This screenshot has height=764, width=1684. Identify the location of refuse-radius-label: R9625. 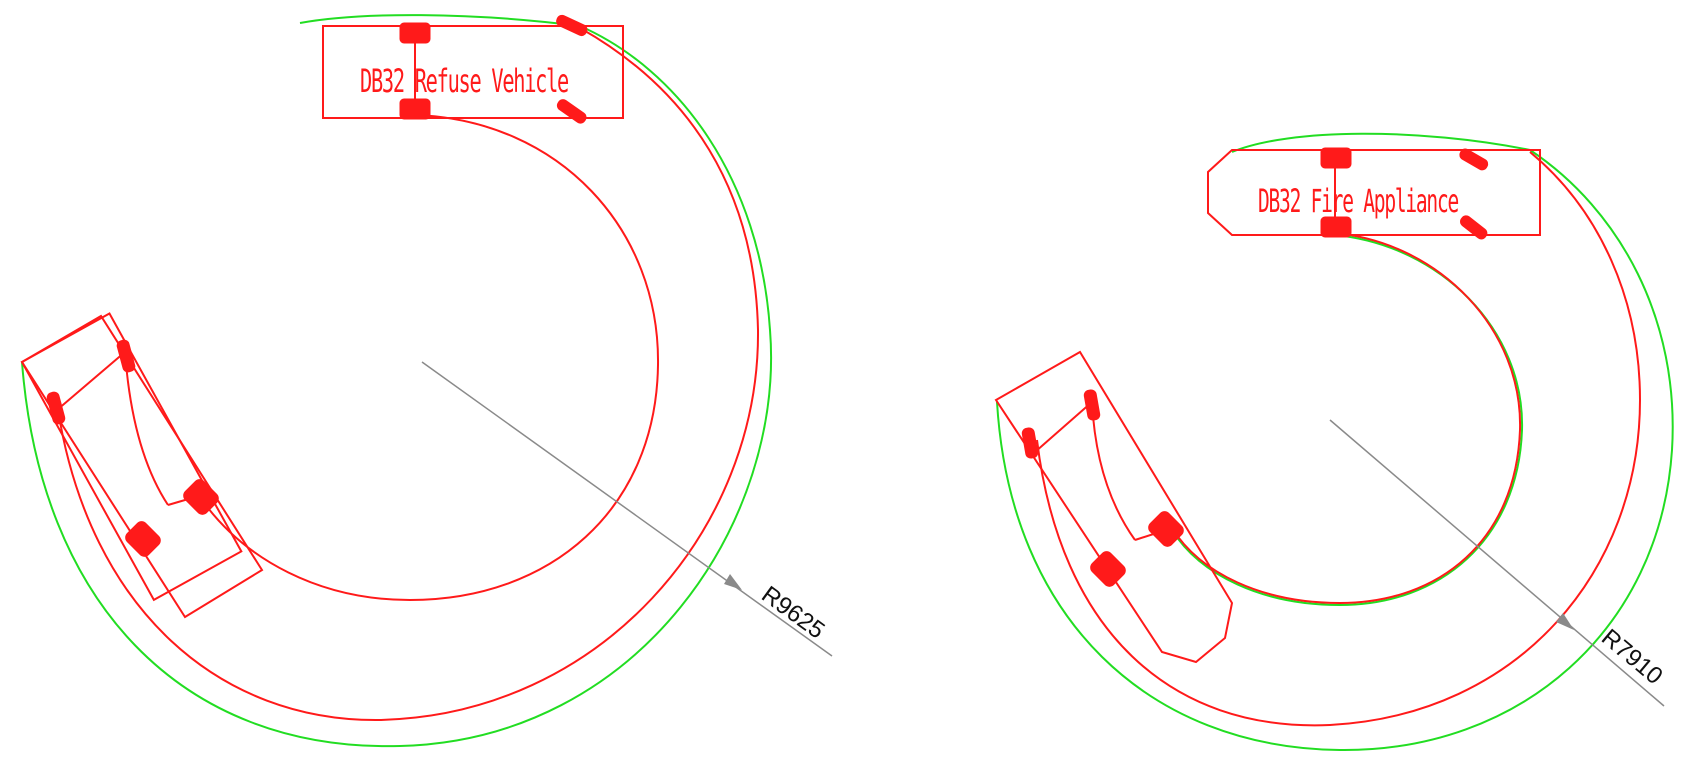
(792, 612).